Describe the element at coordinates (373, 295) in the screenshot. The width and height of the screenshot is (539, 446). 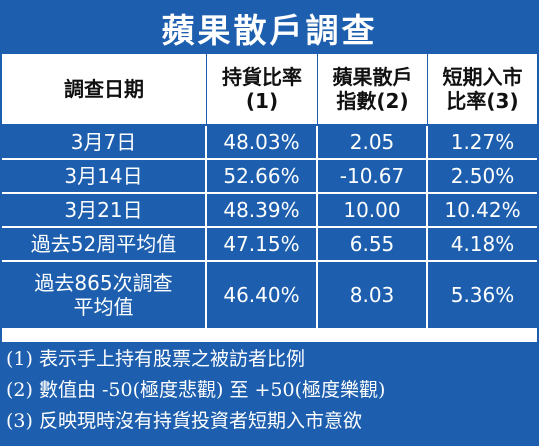
I see `retail-index-value: 8.03` at that location.